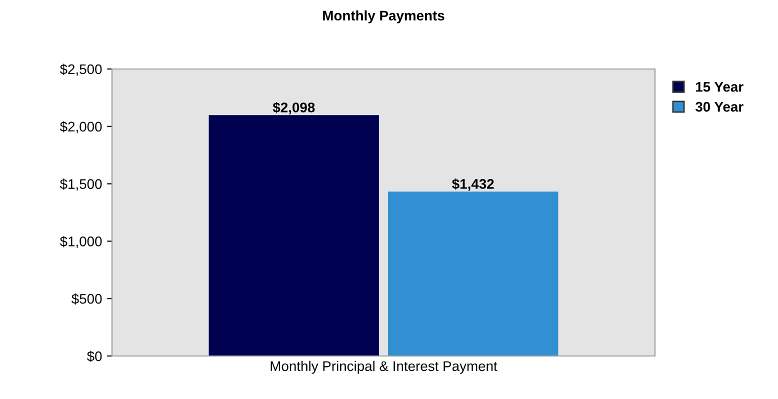 This screenshot has height=399, width=778. What do you see at coordinates (81, 127) in the screenshot?
I see `y-tick-label: $2,000` at bounding box center [81, 127].